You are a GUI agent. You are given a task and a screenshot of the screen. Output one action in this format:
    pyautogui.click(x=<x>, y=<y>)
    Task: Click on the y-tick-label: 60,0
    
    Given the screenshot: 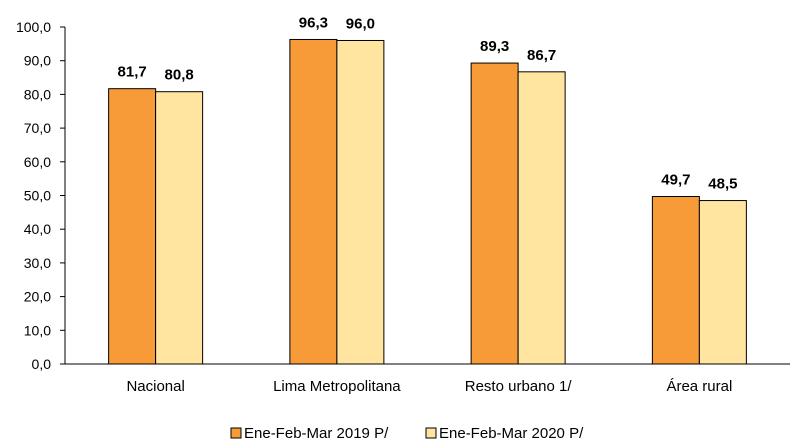 What is the action you would take?
    pyautogui.click(x=37, y=162)
    